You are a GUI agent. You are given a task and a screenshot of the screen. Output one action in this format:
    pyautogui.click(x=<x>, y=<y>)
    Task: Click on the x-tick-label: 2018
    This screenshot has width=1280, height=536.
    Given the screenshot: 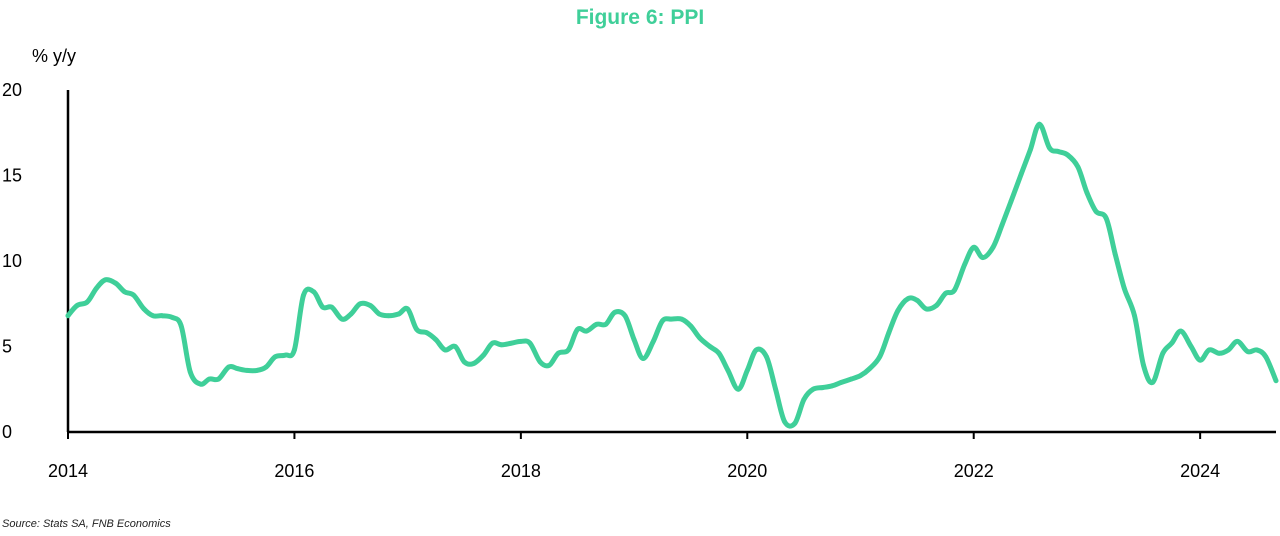 What is the action you would take?
    pyautogui.click(x=521, y=471)
    